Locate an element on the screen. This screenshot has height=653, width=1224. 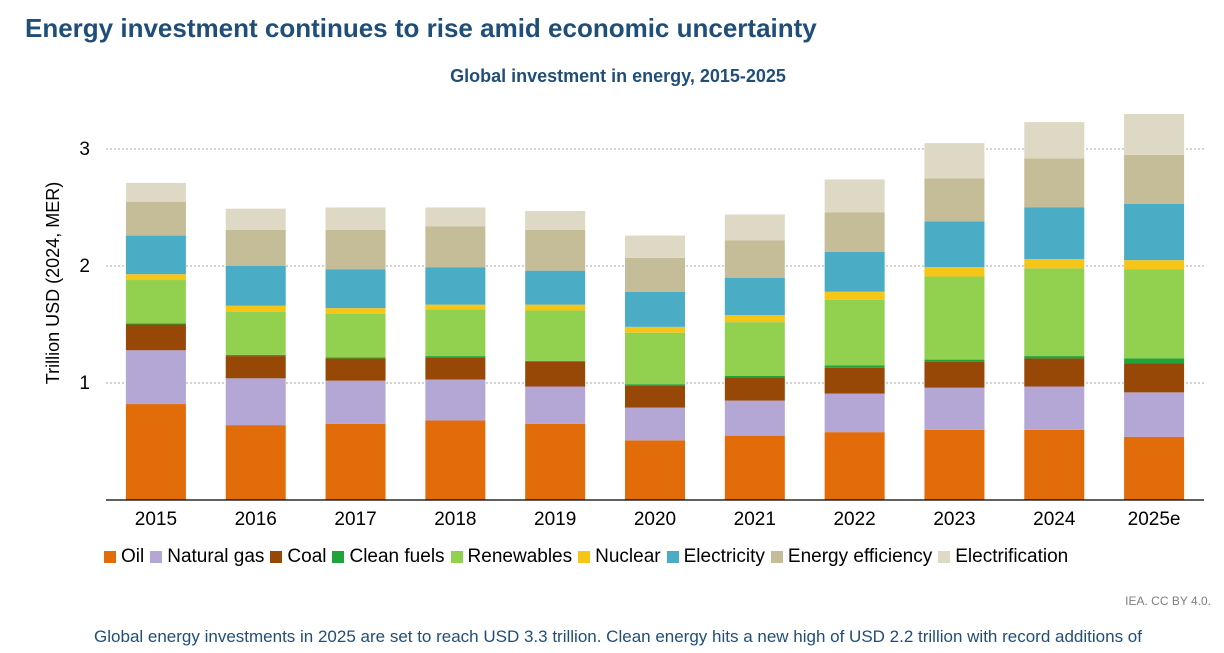
x-tick-label: 2016 is located at coordinates (256, 519).